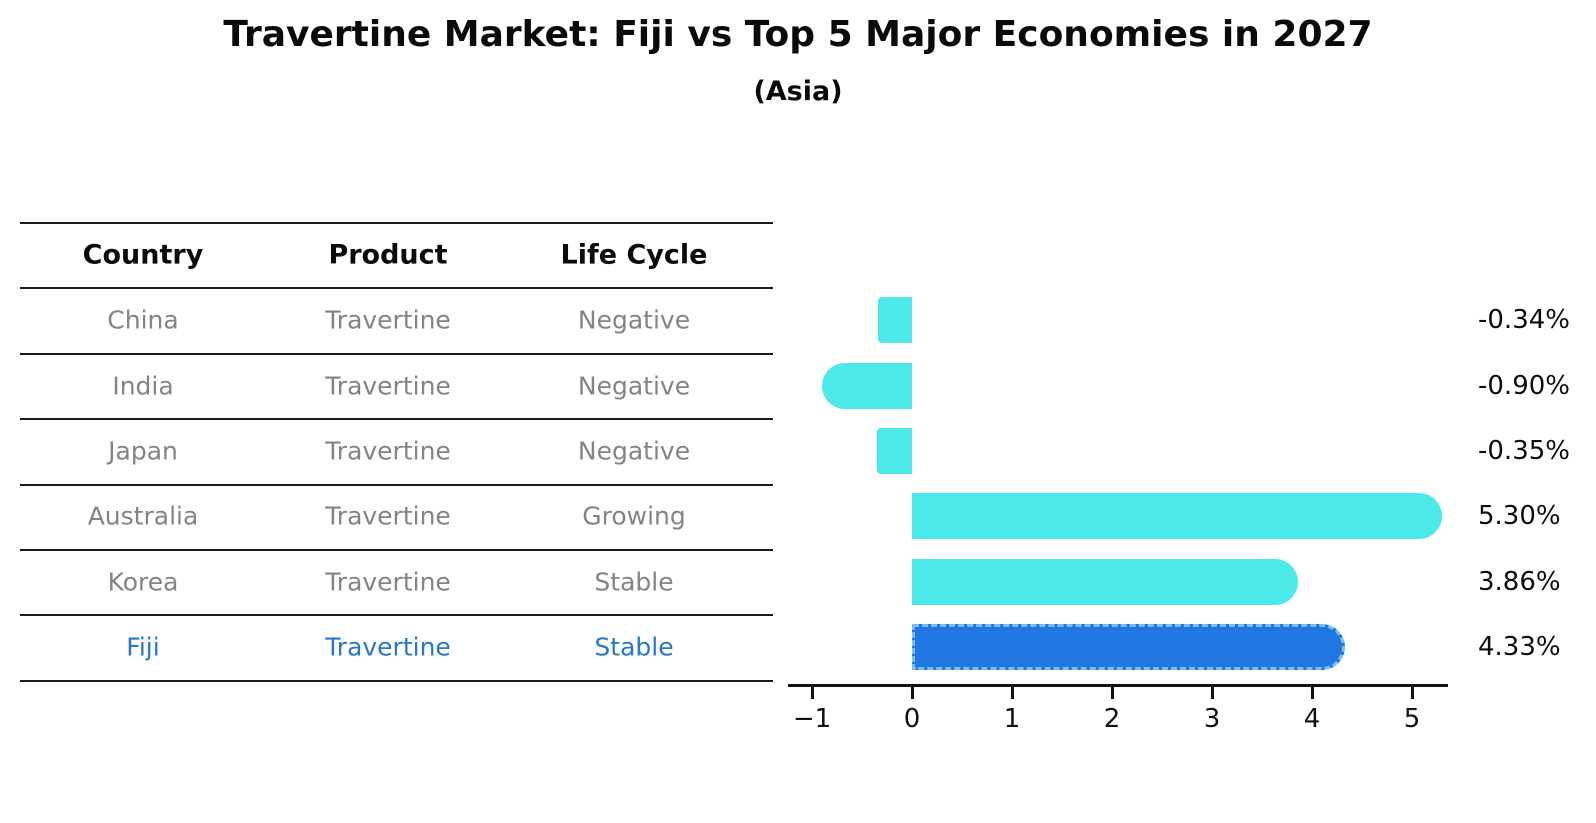 This screenshot has width=1596, height=823. Describe the element at coordinates (143, 451) in the screenshot. I see `table-cell-country: Japan` at that location.